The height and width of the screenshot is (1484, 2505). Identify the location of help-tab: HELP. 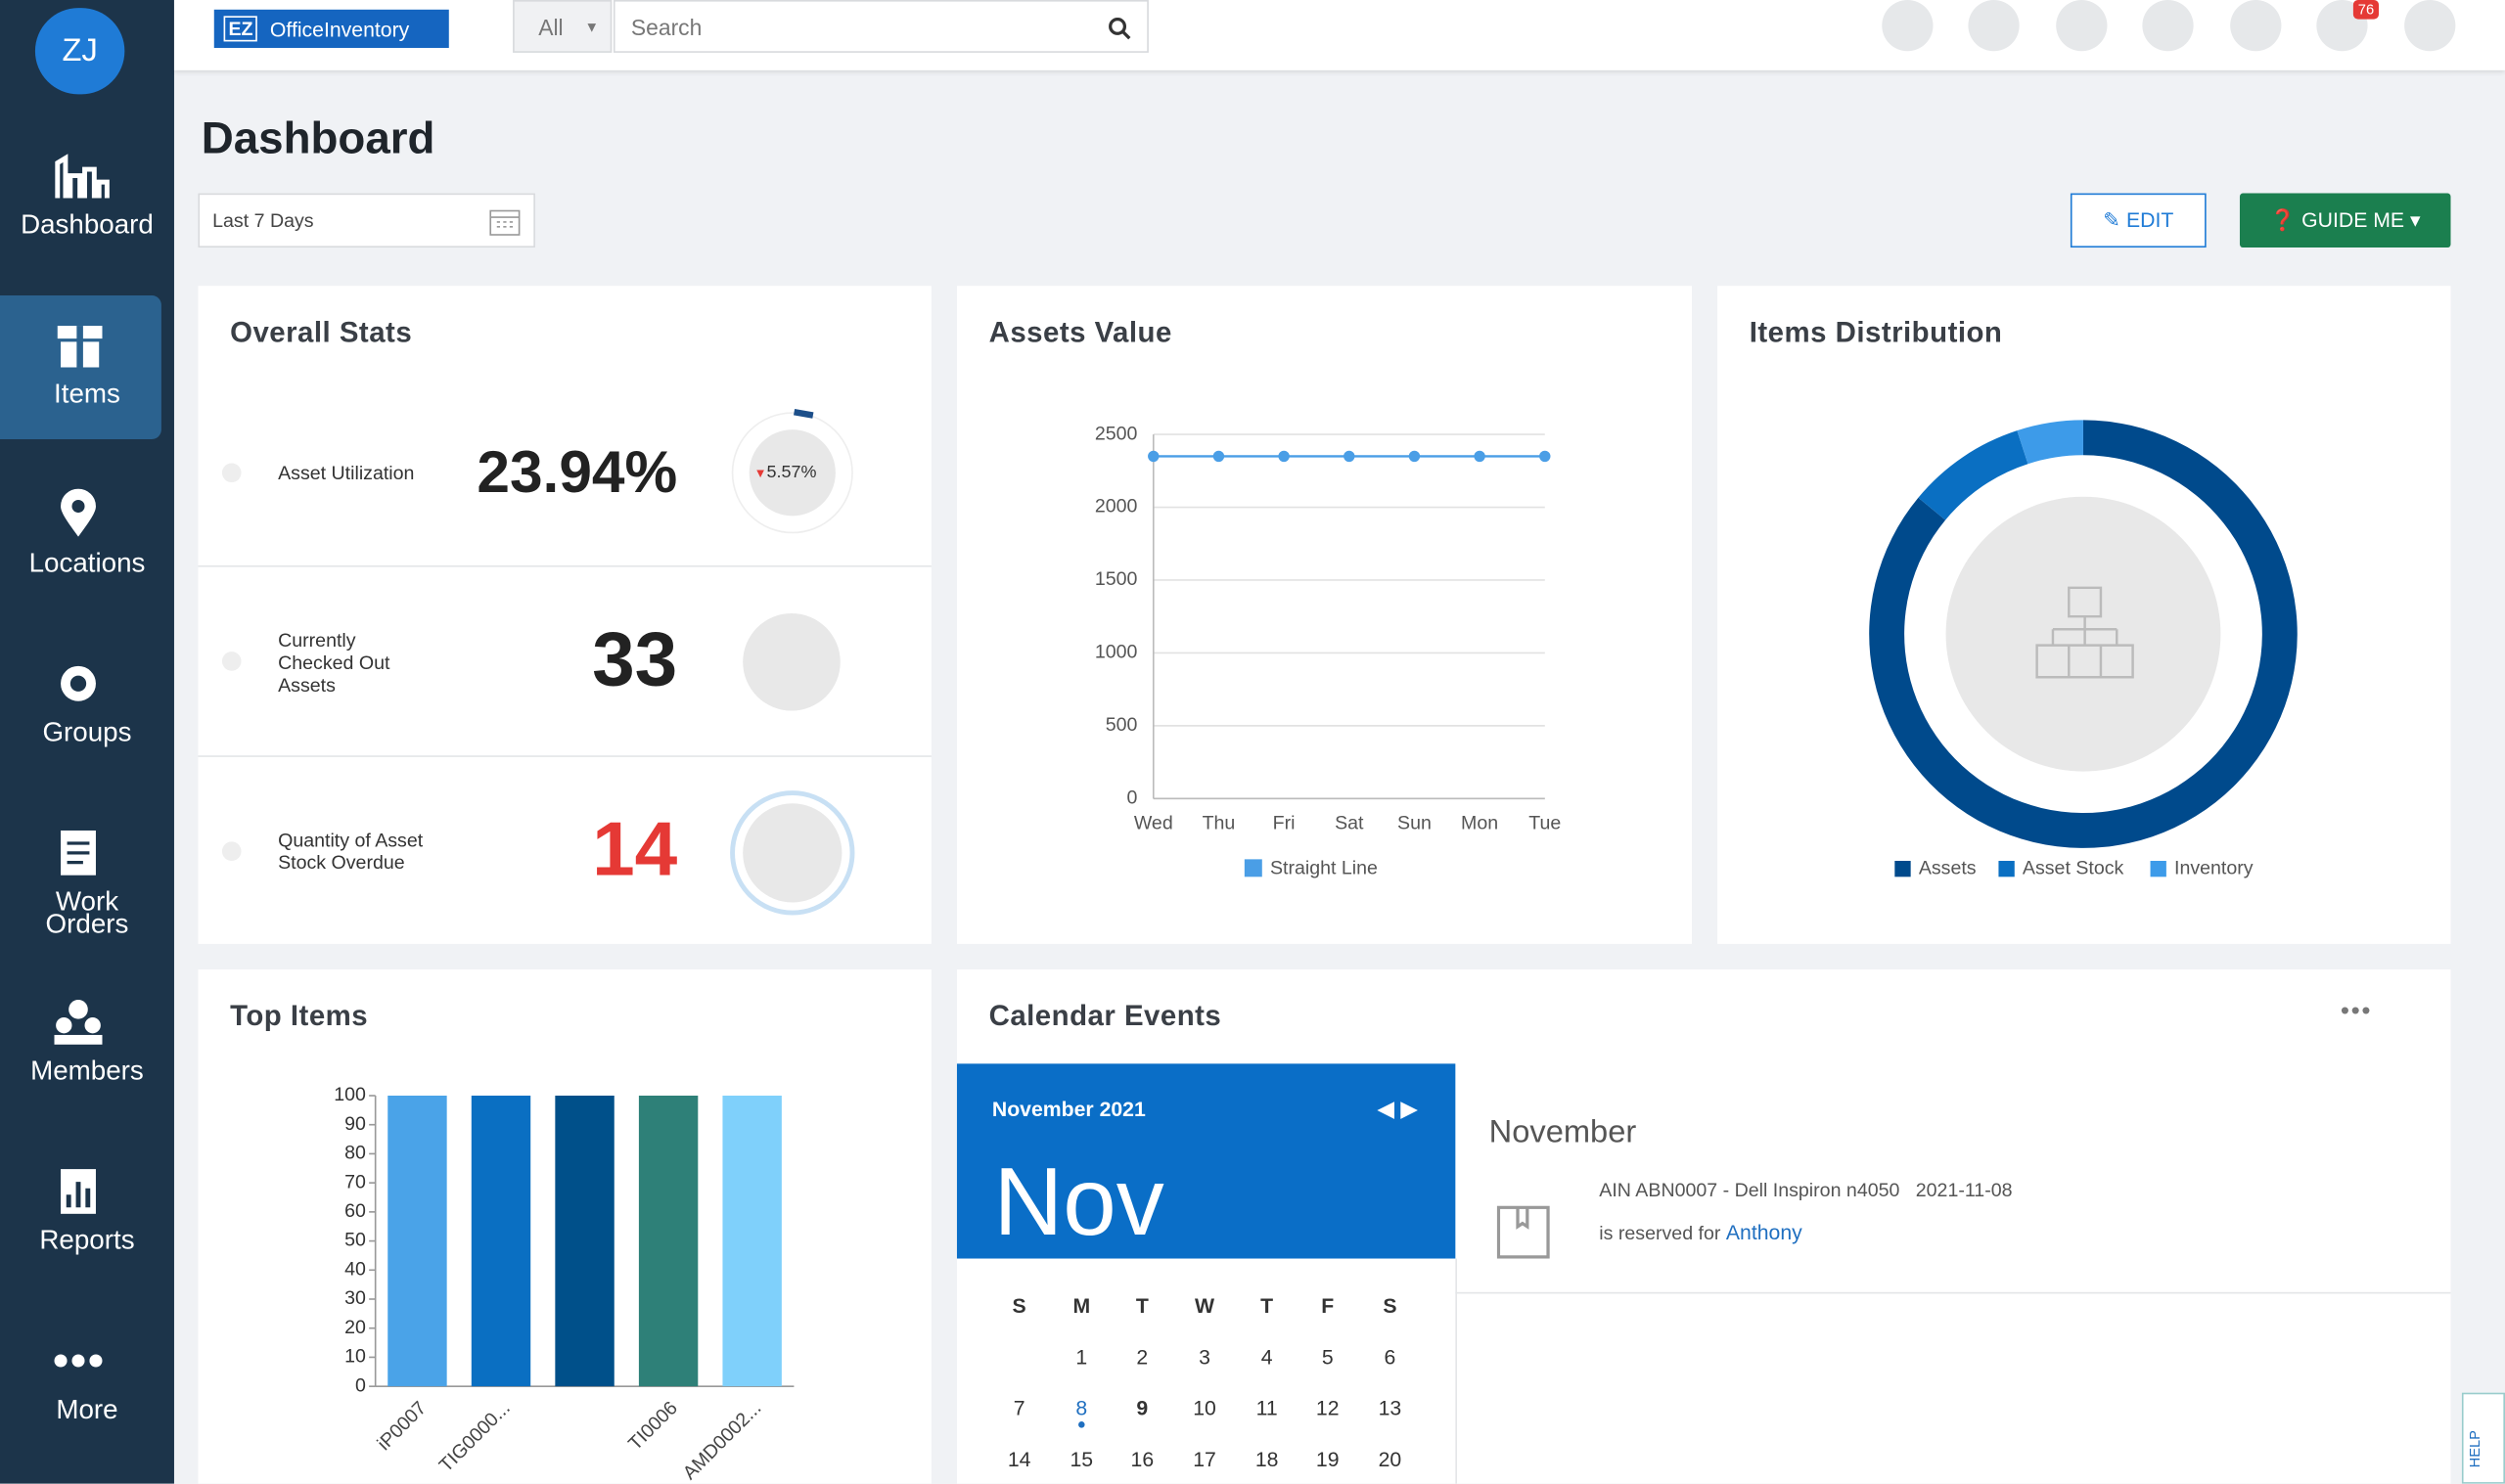
(2483, 1438).